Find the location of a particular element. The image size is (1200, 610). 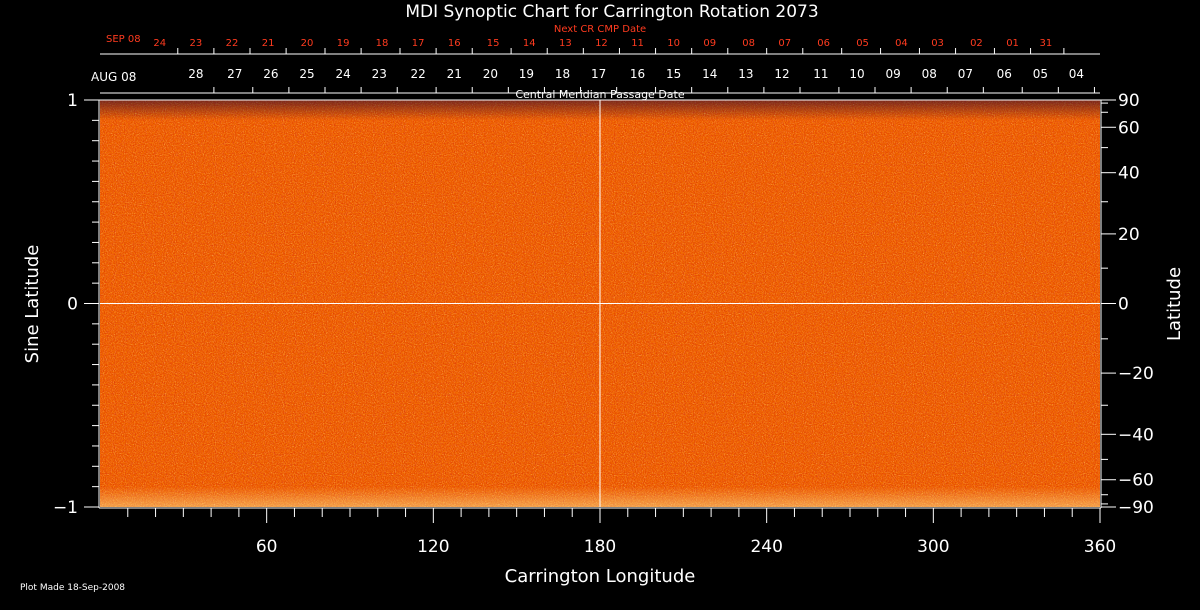

y-axis-title-left: Sine Latitude is located at coordinates (32, 304).